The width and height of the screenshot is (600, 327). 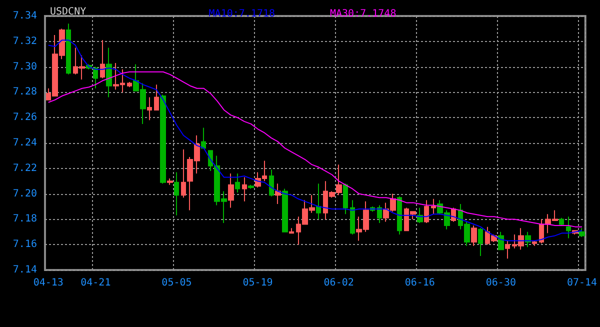 What do you see at coordinates (68, 12) in the screenshot?
I see `chart-title: USDCNY` at bounding box center [68, 12].